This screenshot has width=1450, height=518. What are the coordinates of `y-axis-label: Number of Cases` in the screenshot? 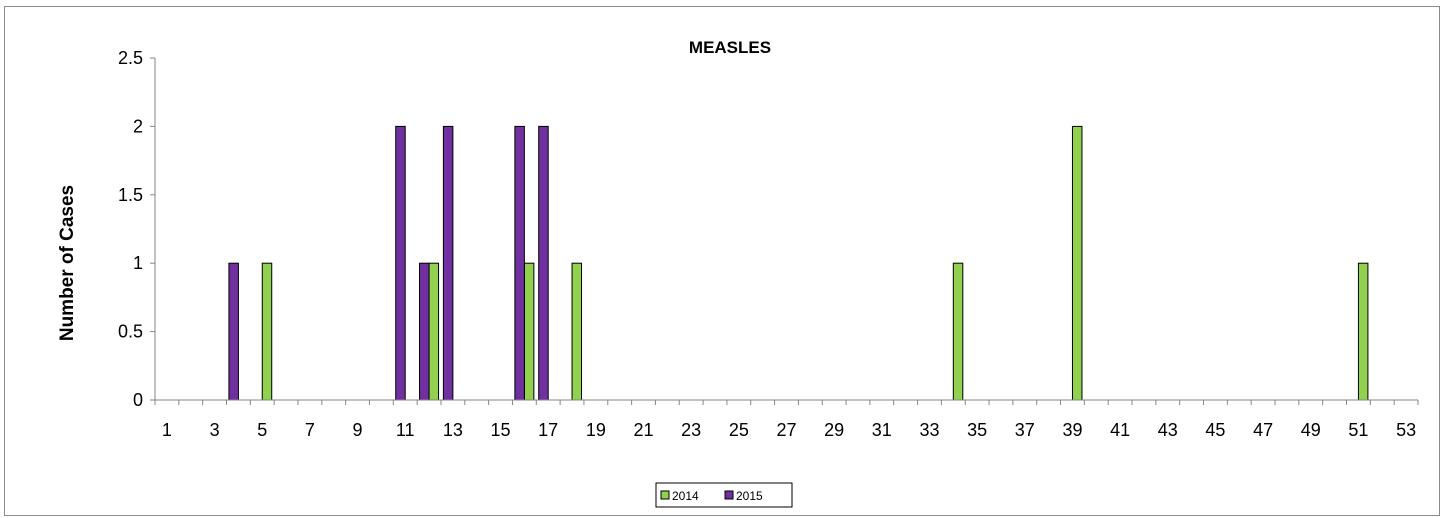 It's located at (67, 263).